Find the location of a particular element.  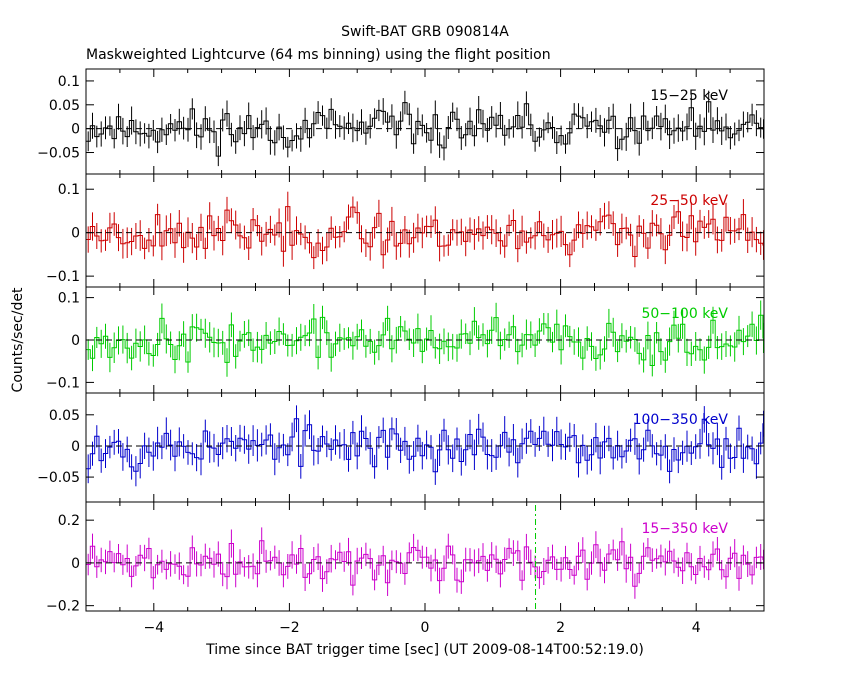

panel-5: −0.2 0 0.2 15−350 keV is located at coordinates (405, 558).